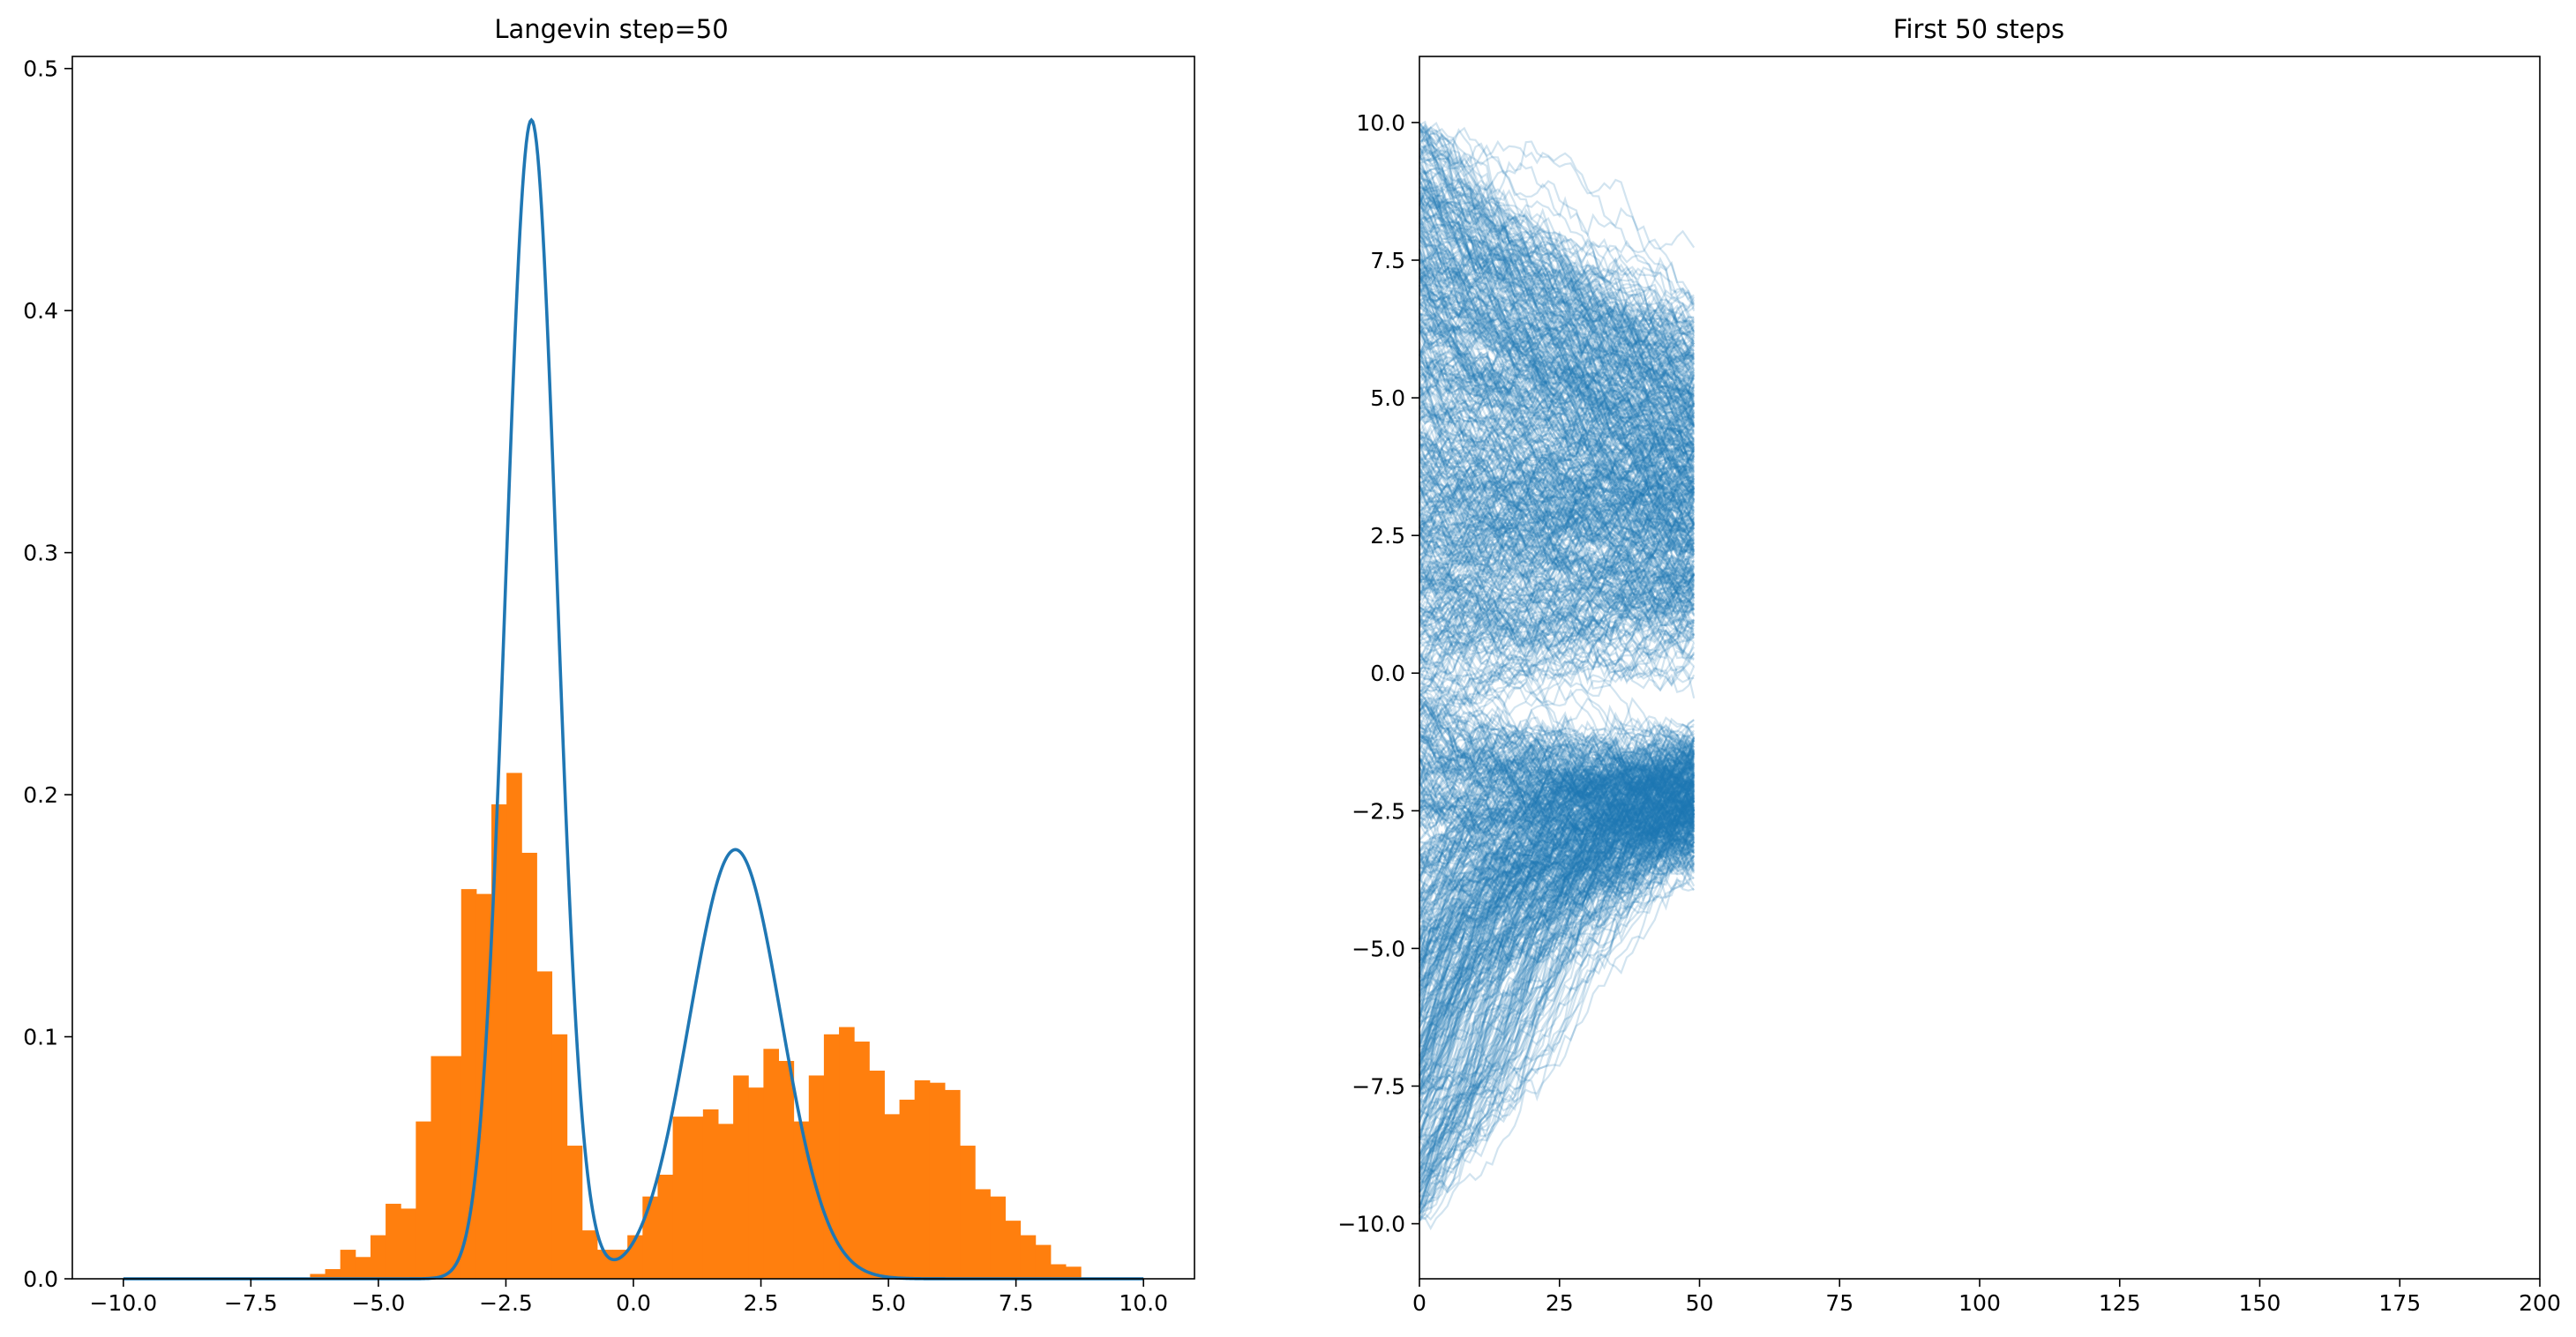  I want to click on x-tick-label: 75, so click(1839, 1303).